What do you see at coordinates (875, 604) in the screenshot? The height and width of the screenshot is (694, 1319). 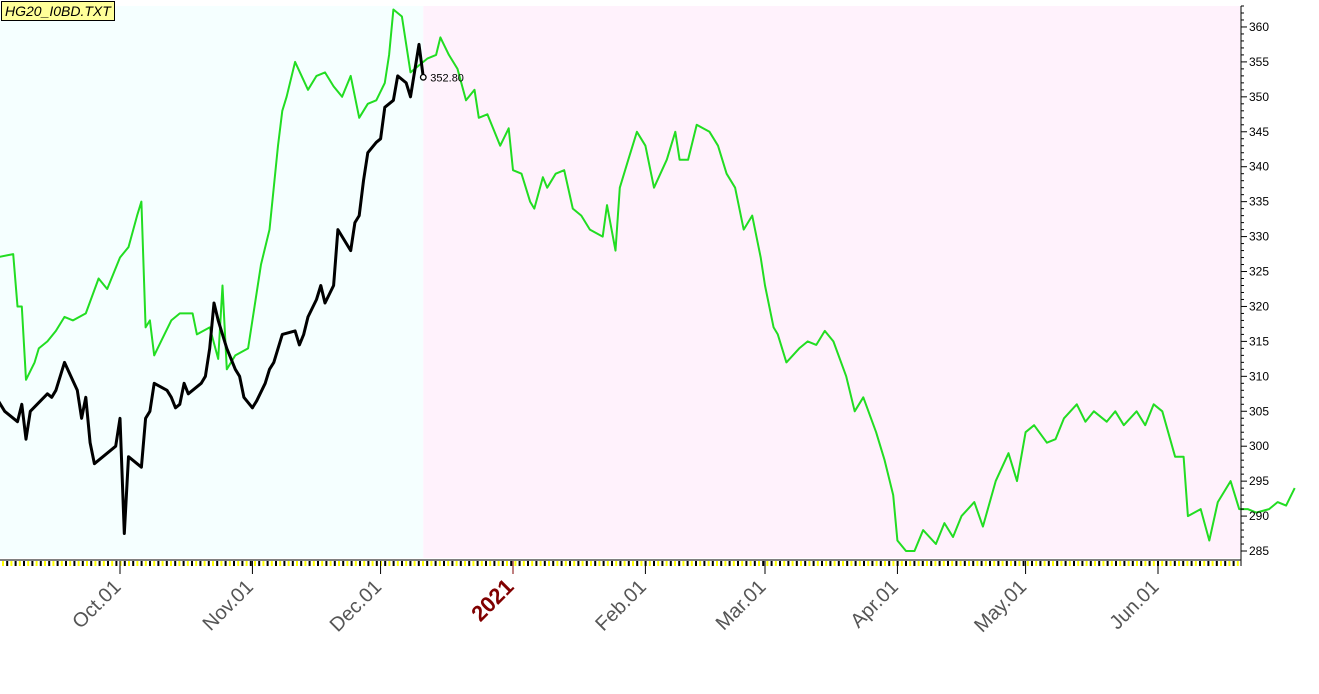 I see `x-tick-label: Apr.01` at bounding box center [875, 604].